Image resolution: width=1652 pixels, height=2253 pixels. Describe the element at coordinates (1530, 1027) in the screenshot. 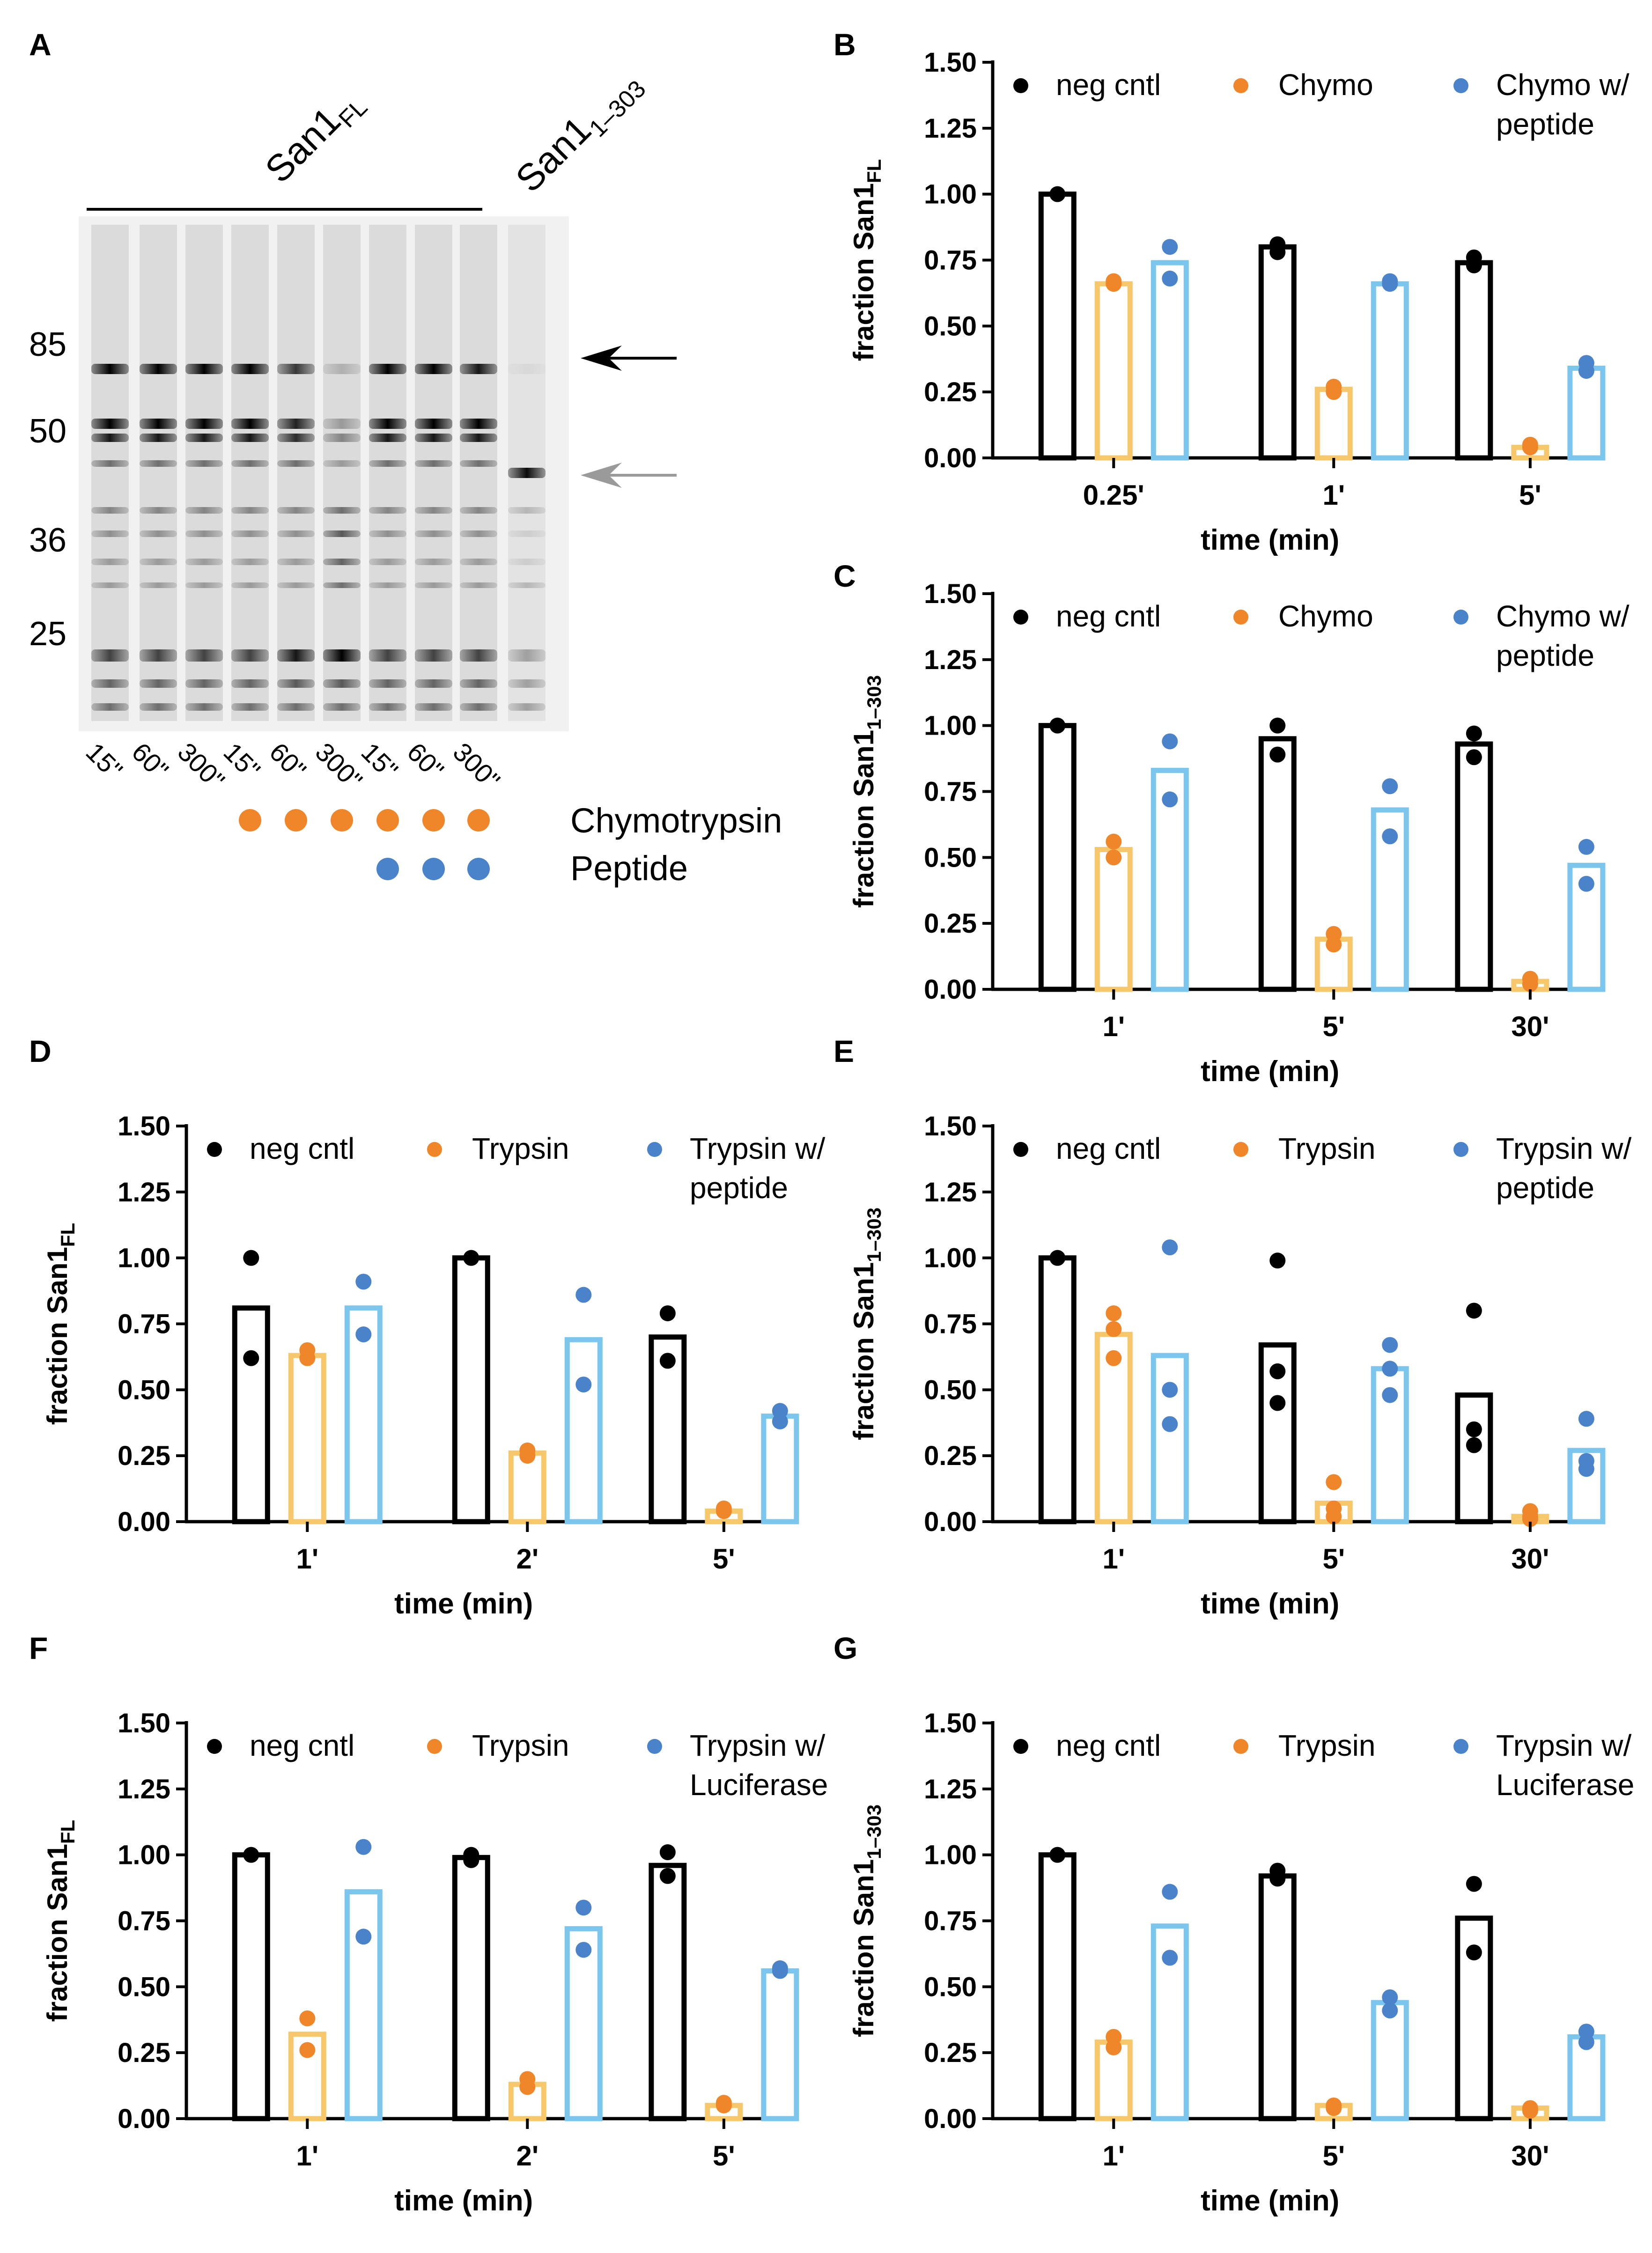

I see `x-tick-label: 30'` at that location.